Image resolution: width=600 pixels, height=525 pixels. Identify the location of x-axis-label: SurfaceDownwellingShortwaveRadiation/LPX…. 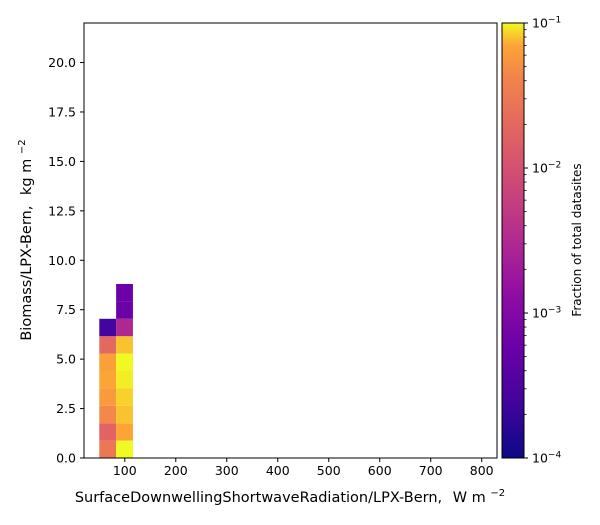
(258, 498).